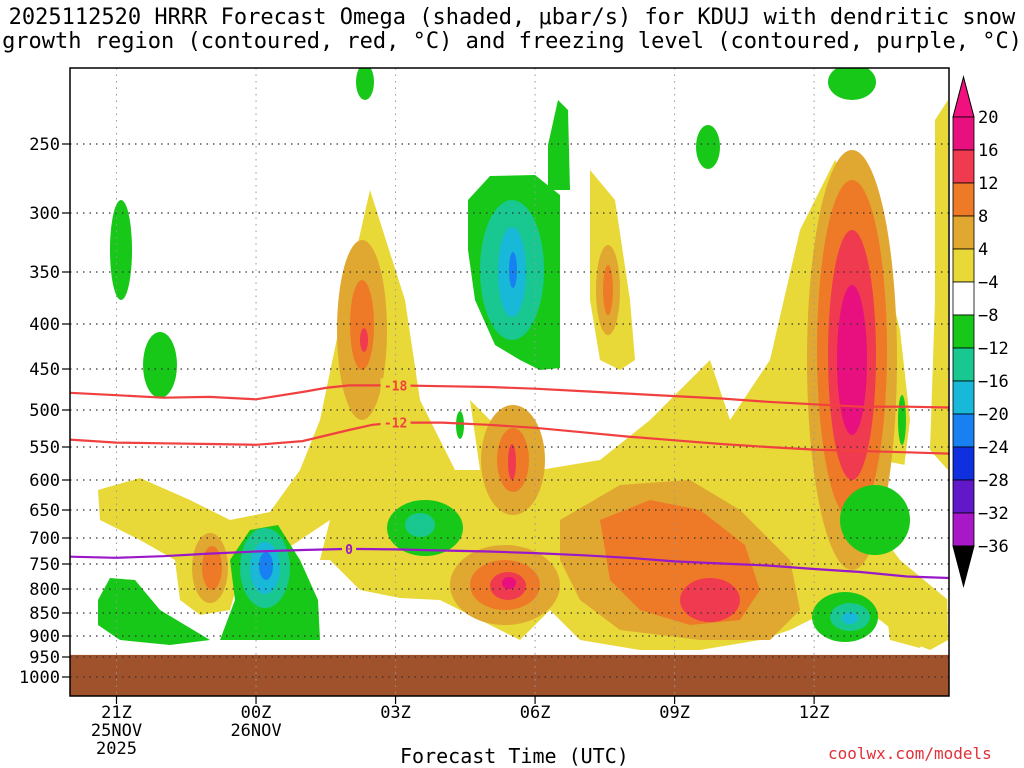  Describe the element at coordinates (993, 448) in the screenshot. I see `colorbar-label: −24` at that location.